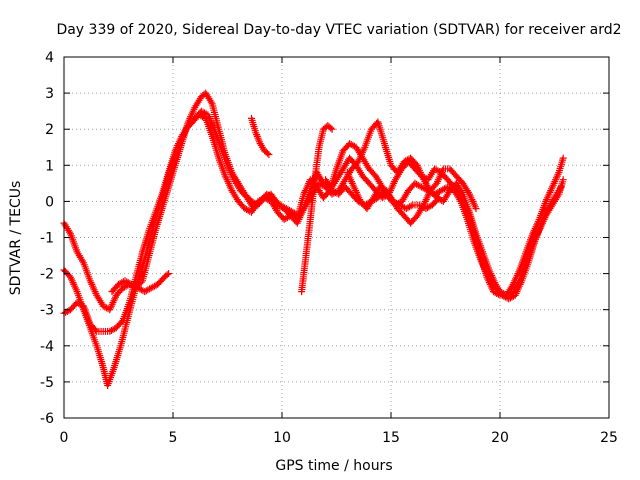 The width and height of the screenshot is (640, 480). I want to click on y-tick-label: 4, so click(49, 58).